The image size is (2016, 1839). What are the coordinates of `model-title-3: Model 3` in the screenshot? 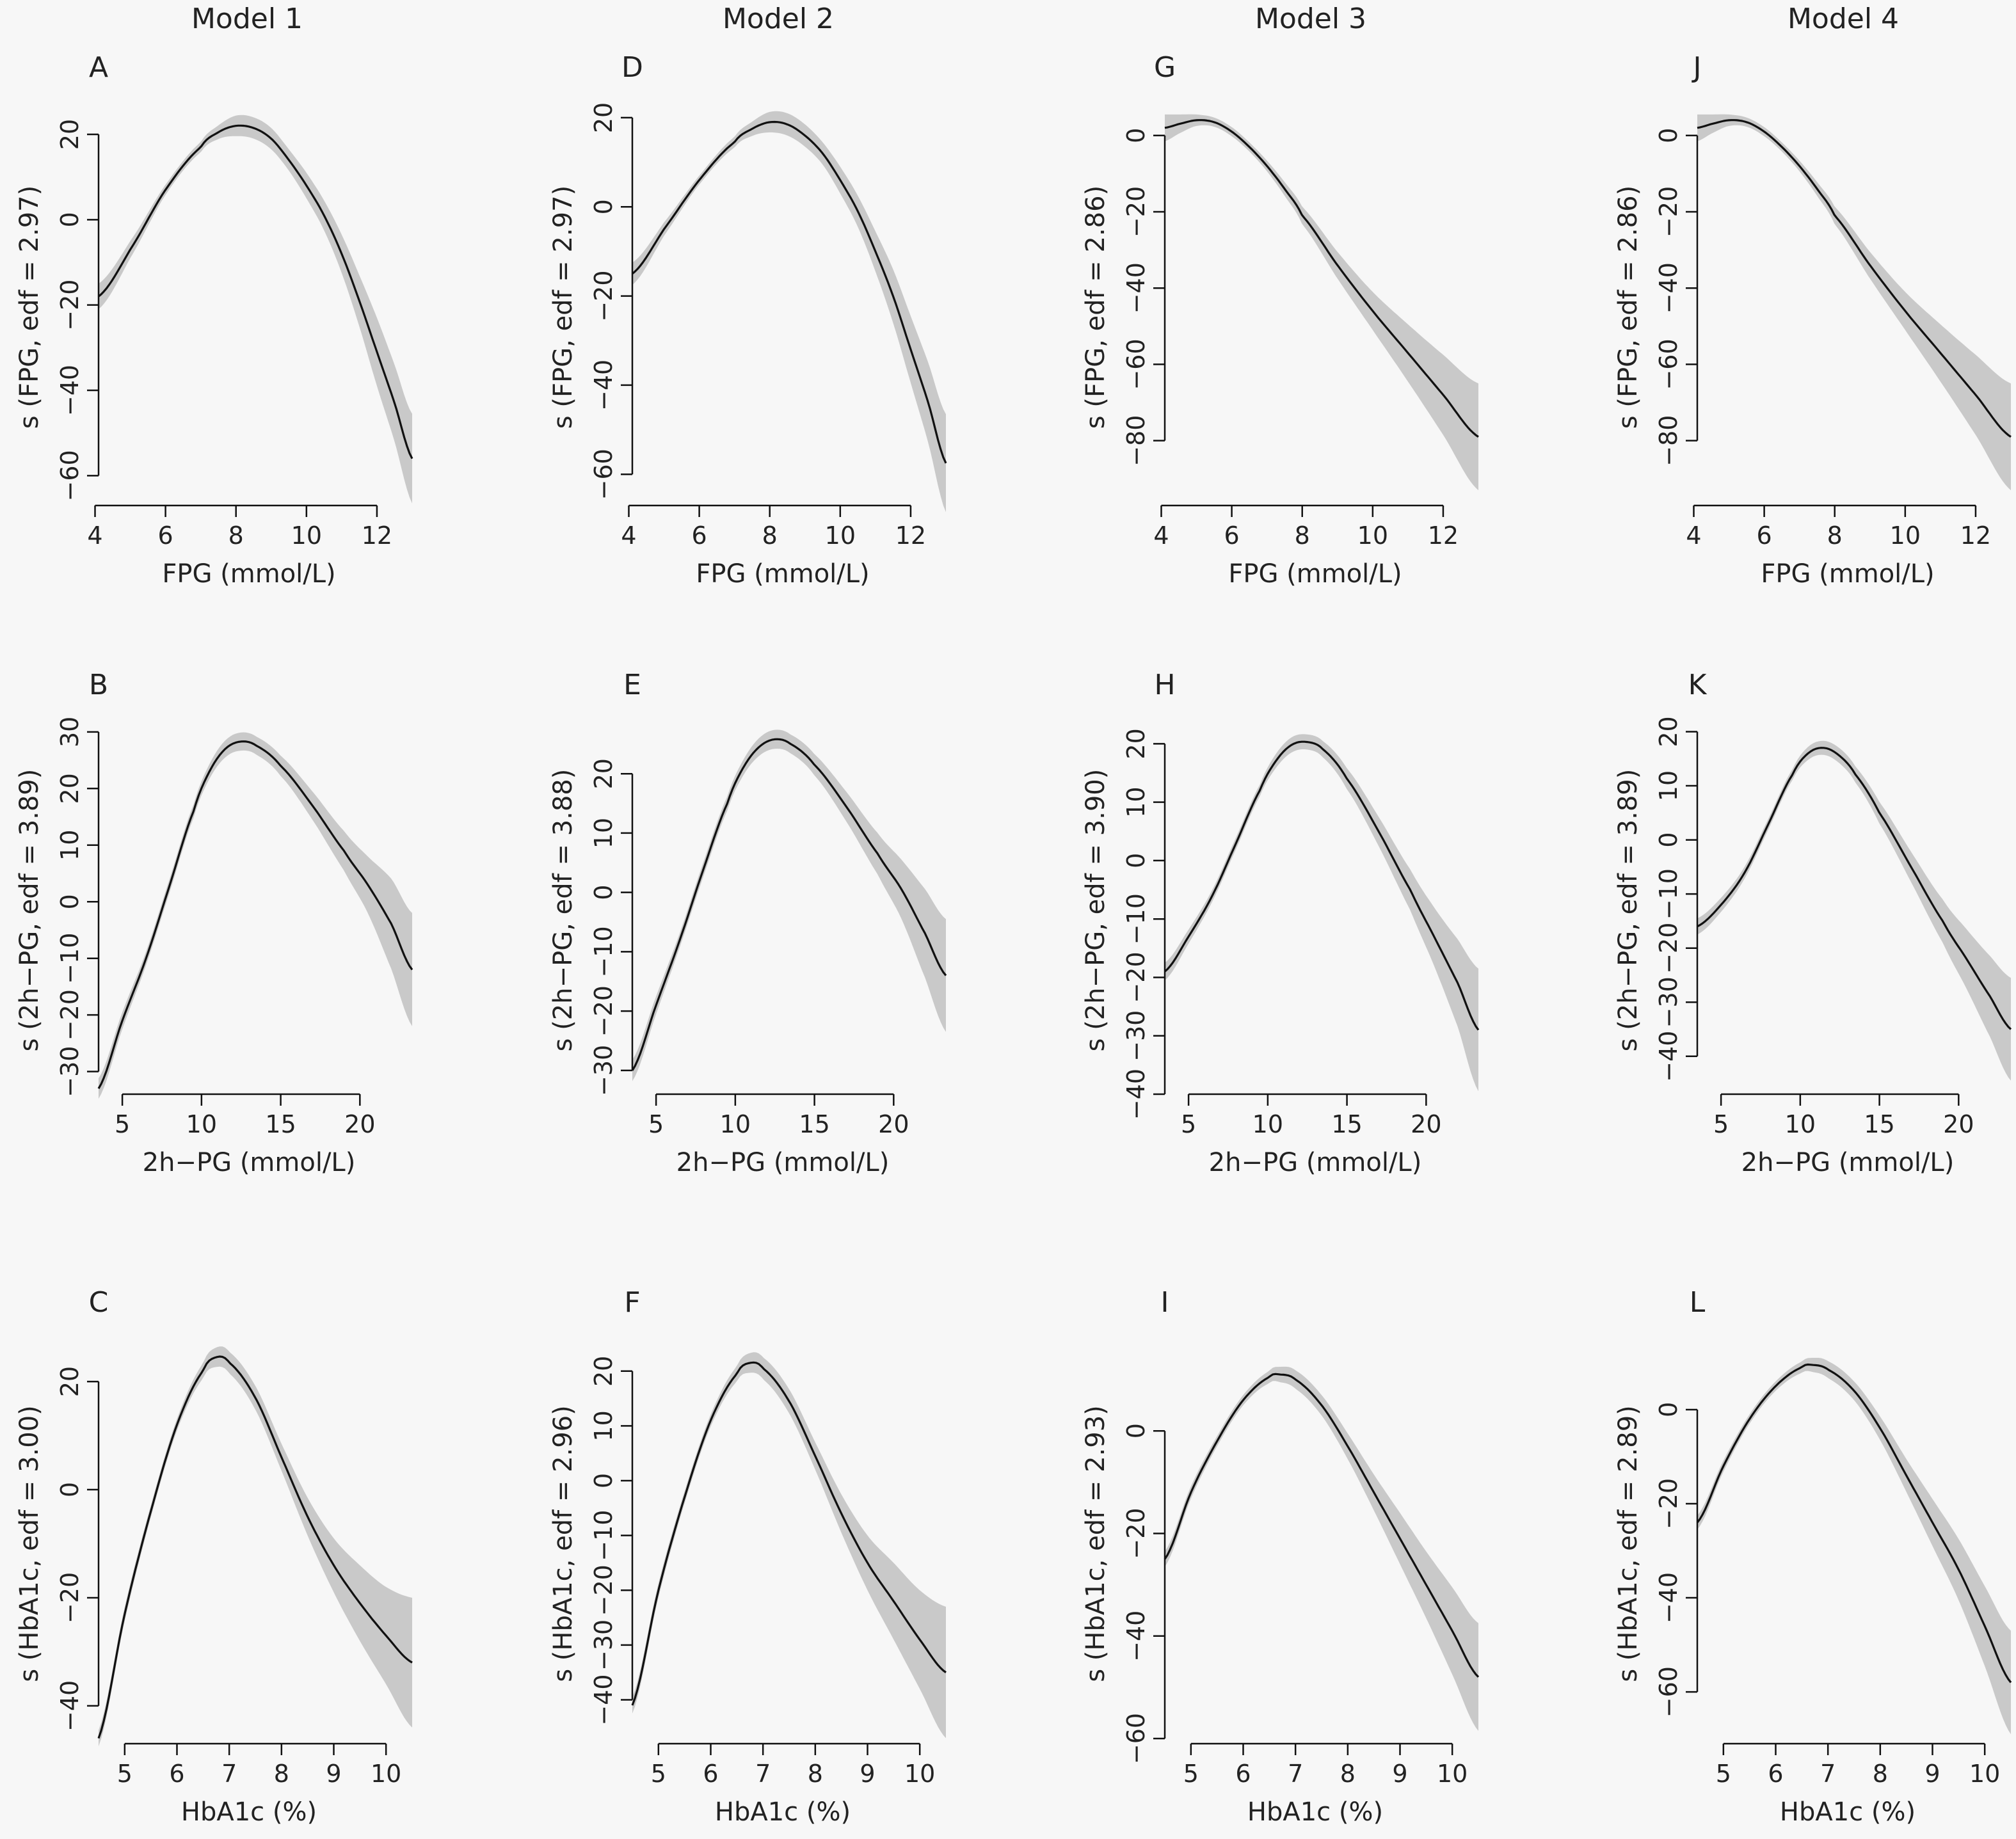 It's located at (1310, 19).